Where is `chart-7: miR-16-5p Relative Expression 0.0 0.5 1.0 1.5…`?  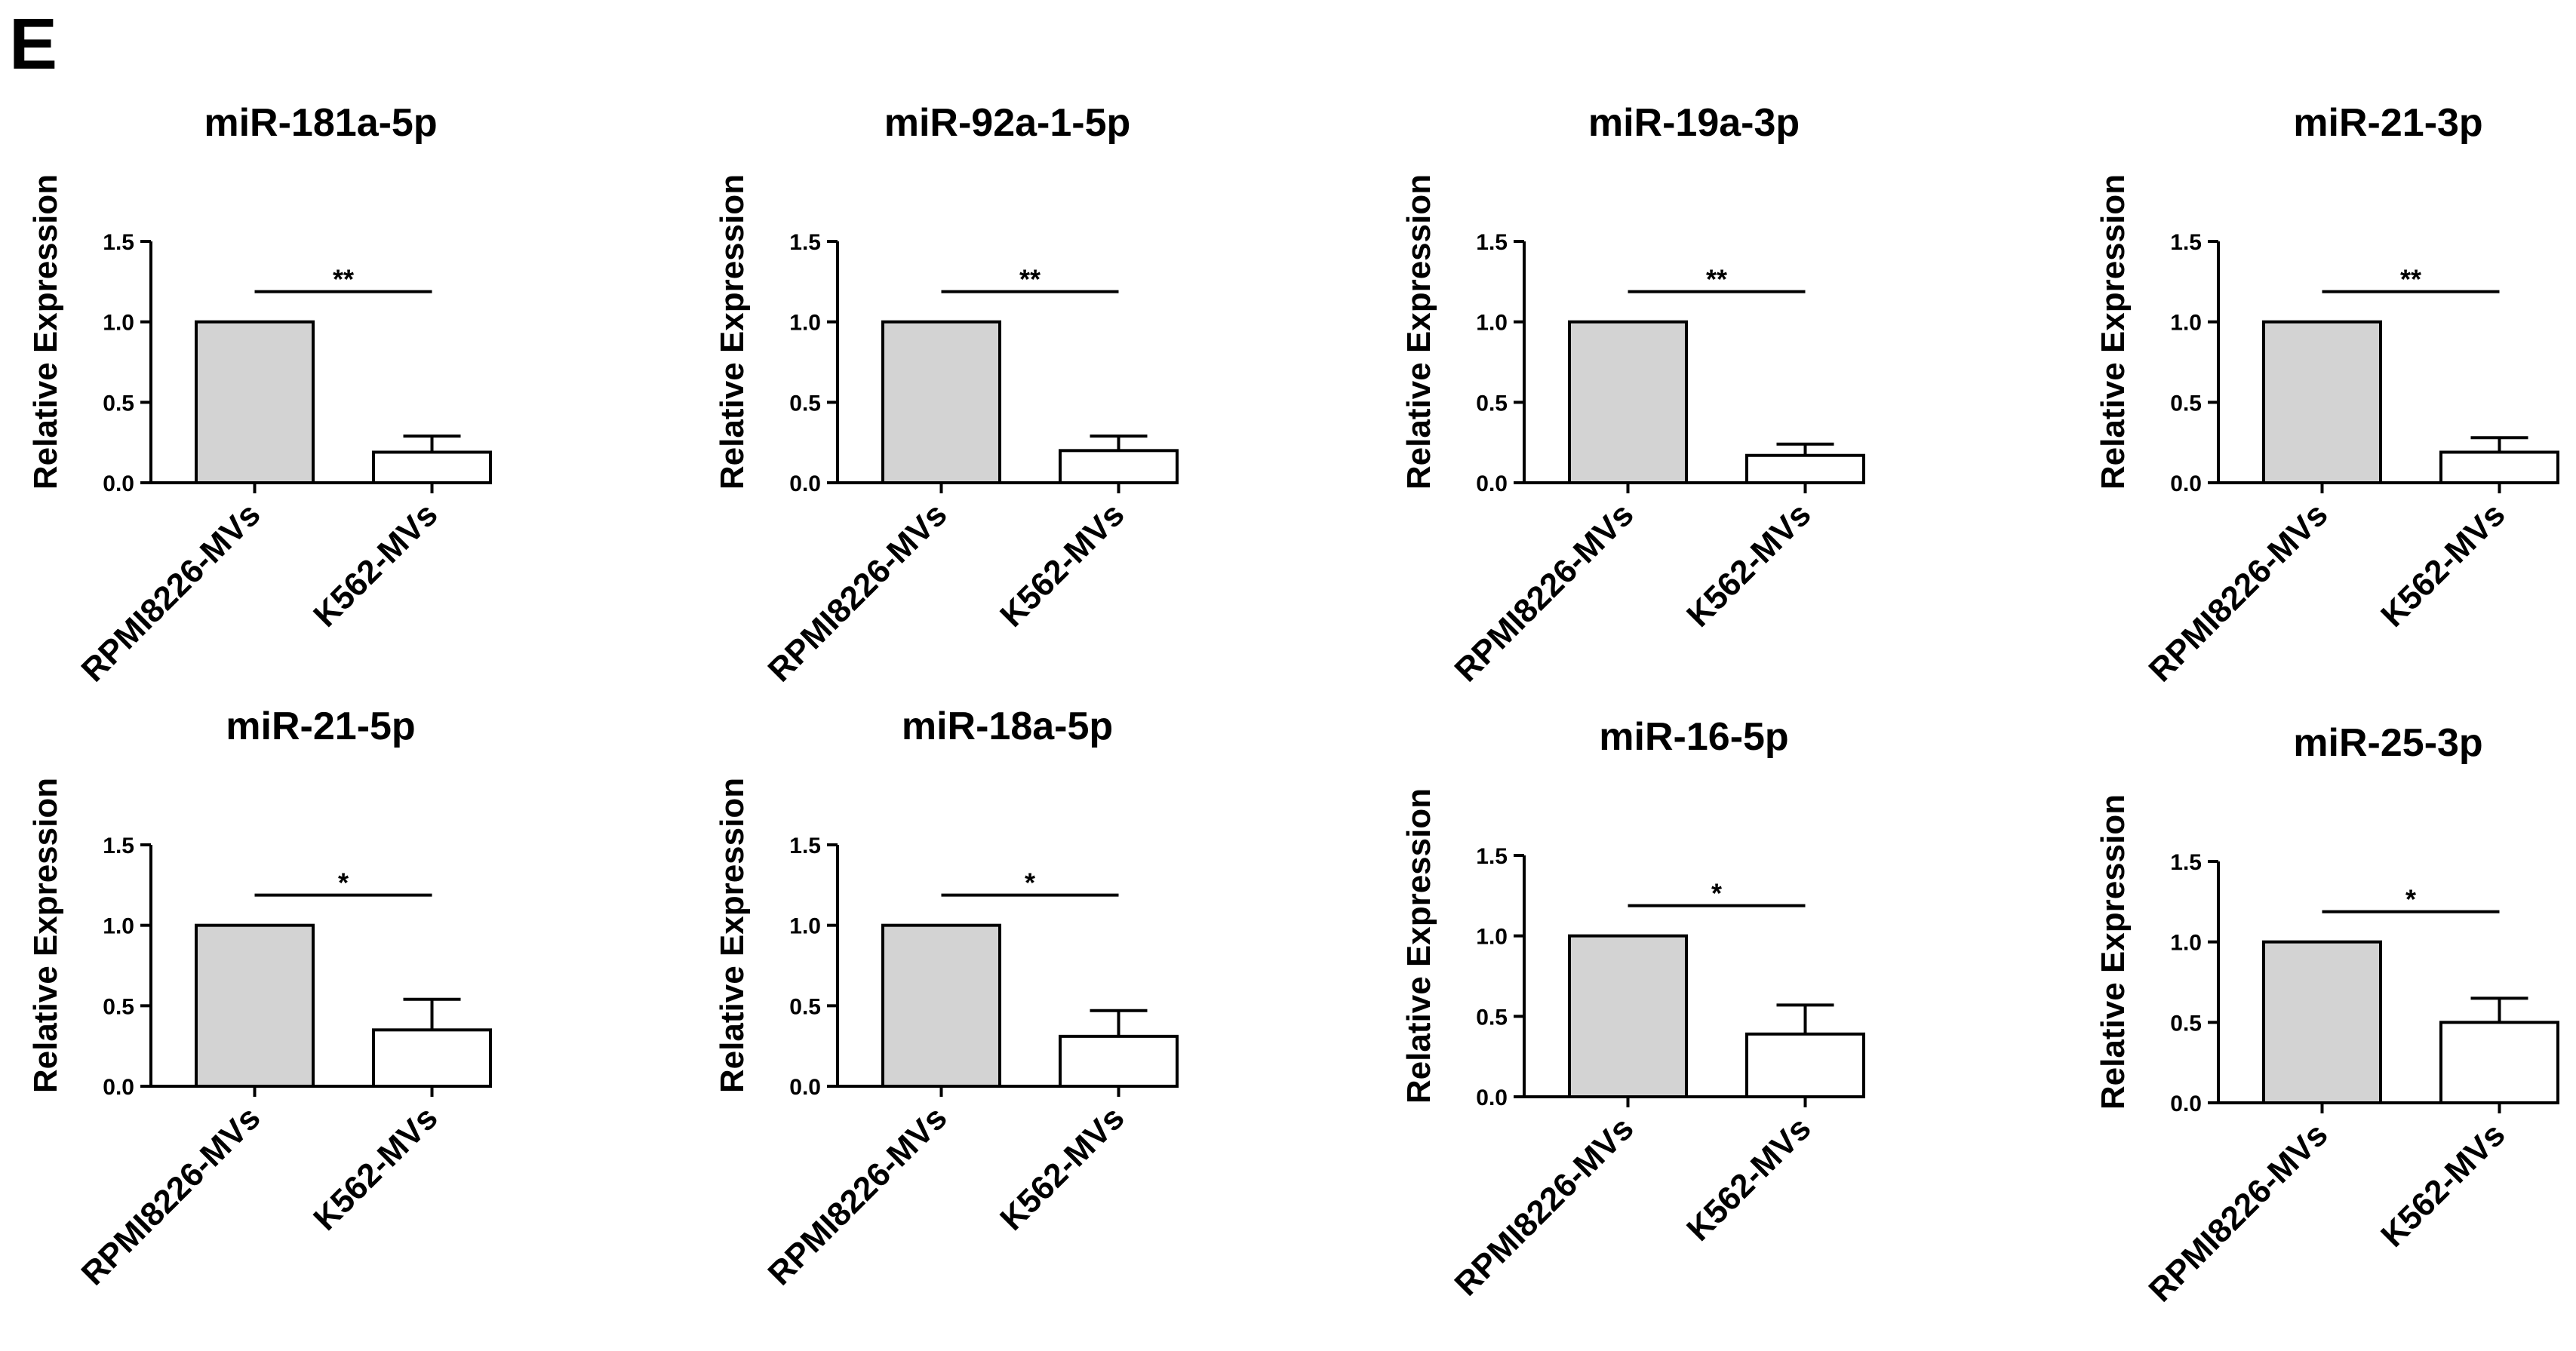 chart-7: miR-16-5p Relative Expression 0.0 0.5 1.0 1.5… is located at coordinates (1632, 1009).